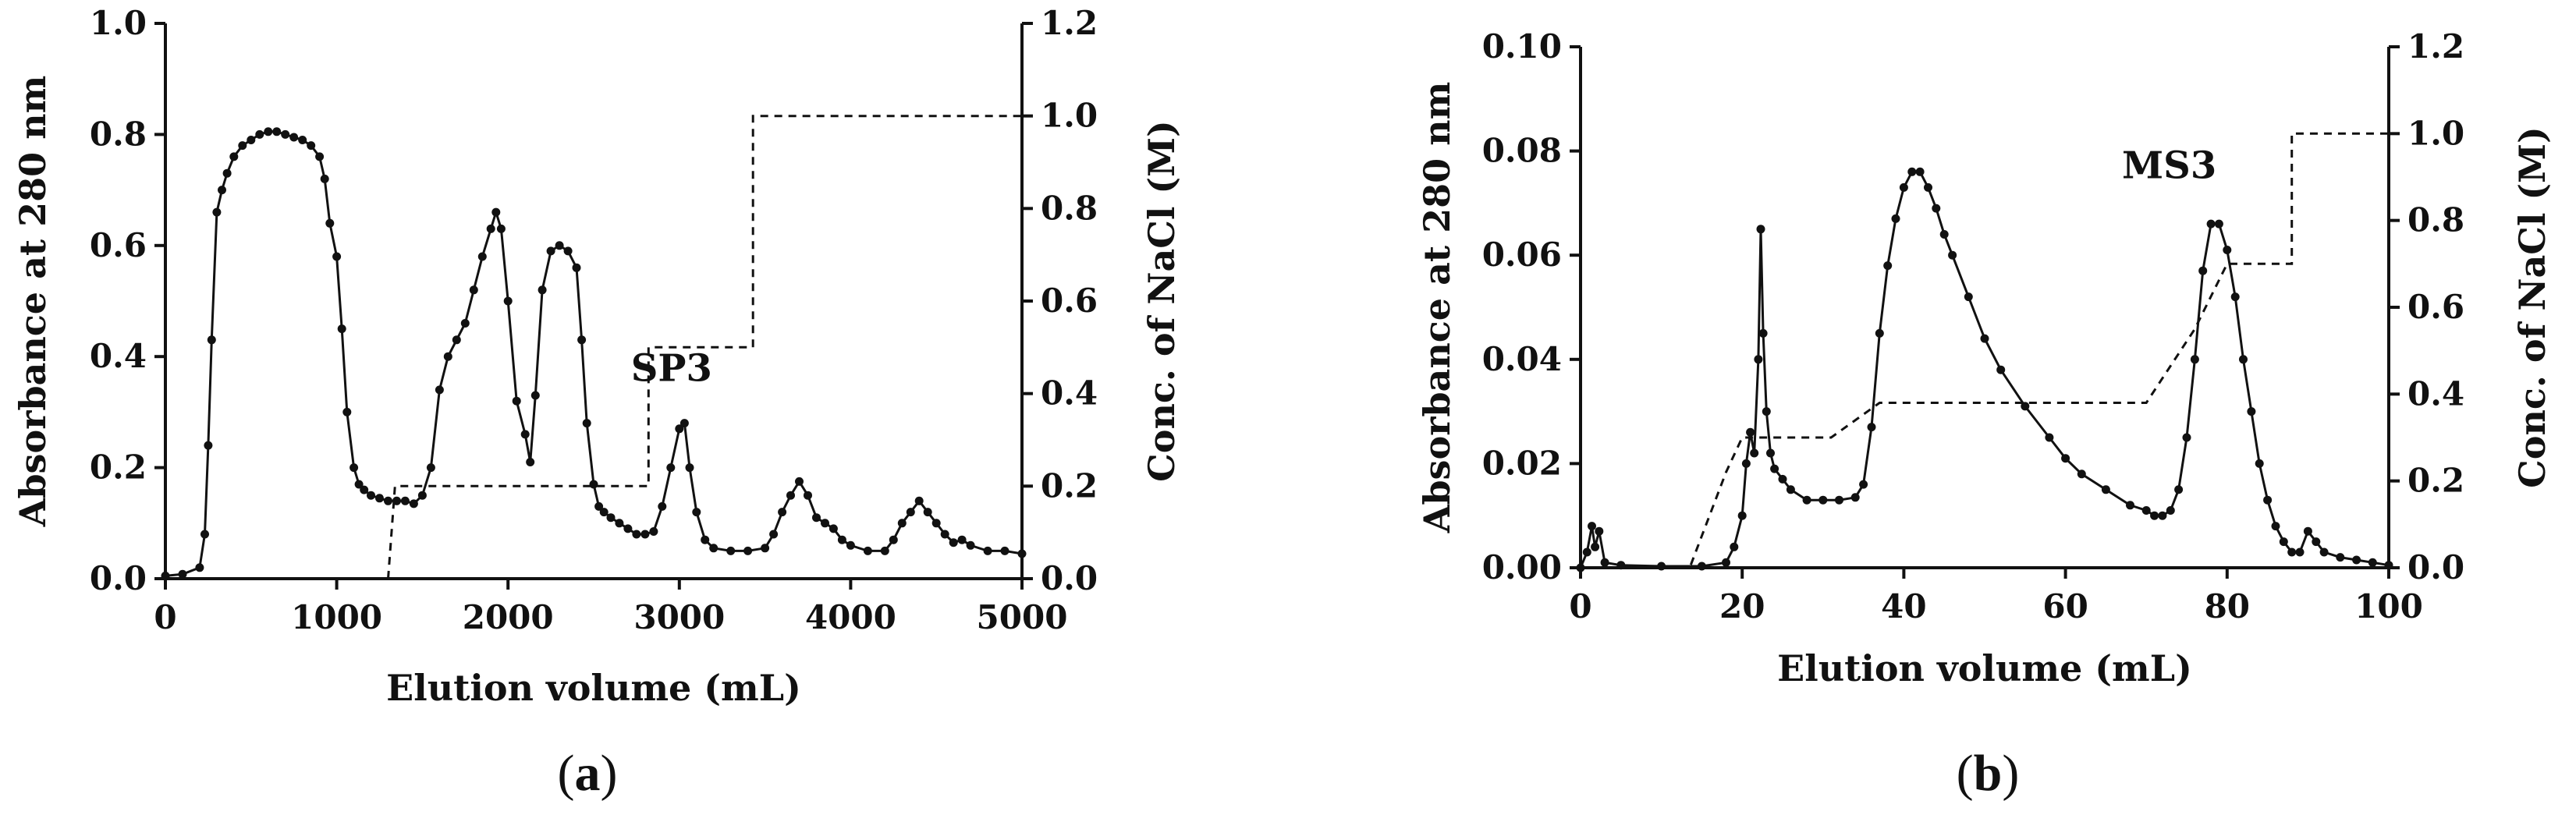  What do you see at coordinates (2532, 307) in the screenshot?
I see `panel-b-y2-axis-label: Conc. of NaCl (M)` at bounding box center [2532, 307].